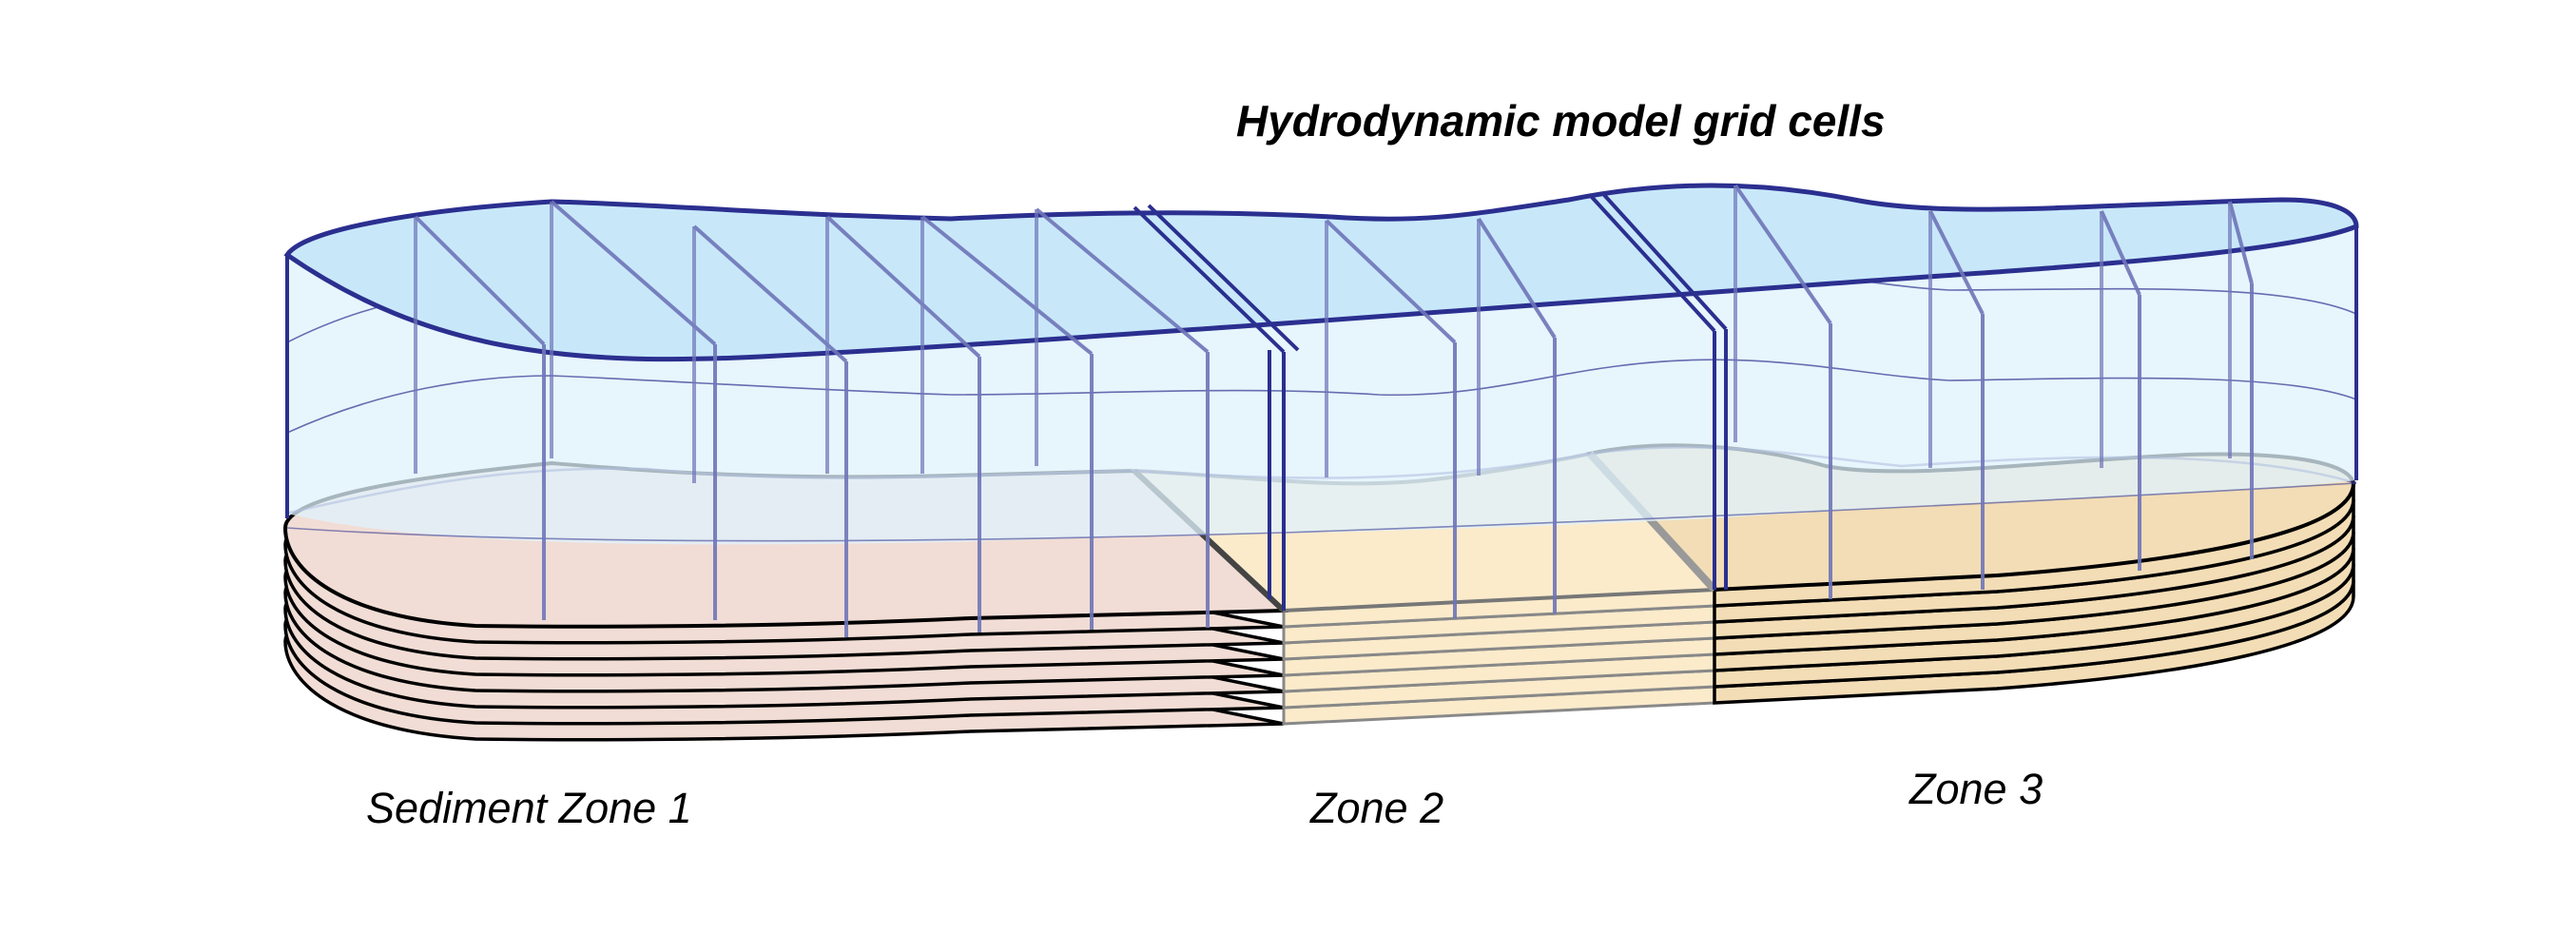 The image size is (2576, 934). I want to click on diagram-title: Hydrodynamic model grid cells, so click(1561, 121).